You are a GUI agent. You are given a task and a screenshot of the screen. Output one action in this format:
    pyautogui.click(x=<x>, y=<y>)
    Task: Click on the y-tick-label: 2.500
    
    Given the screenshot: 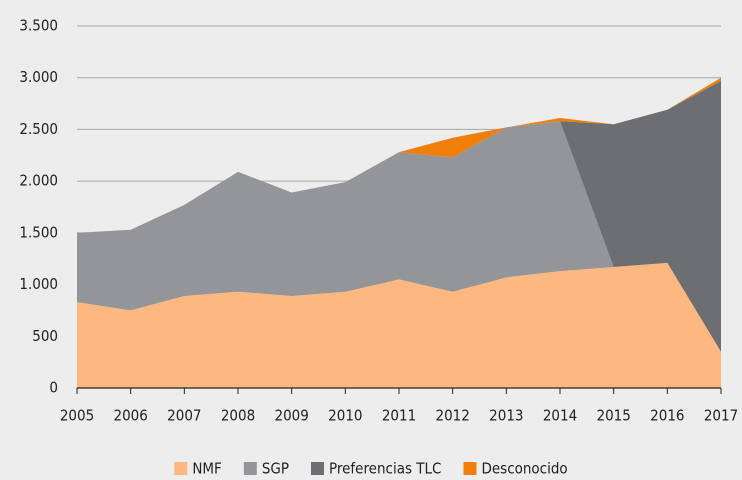 What is the action you would take?
    pyautogui.click(x=38, y=129)
    